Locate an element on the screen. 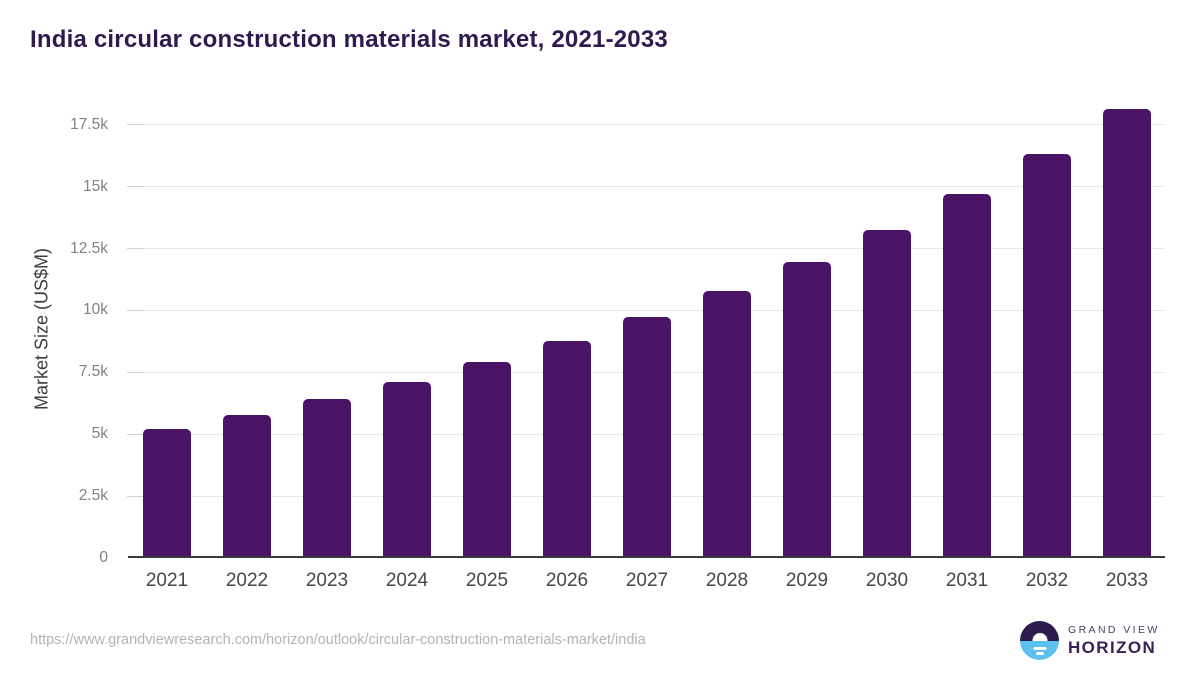  grand-view-horizon-logo: GRAND VIEW HORIZON is located at coordinates (1090, 640).